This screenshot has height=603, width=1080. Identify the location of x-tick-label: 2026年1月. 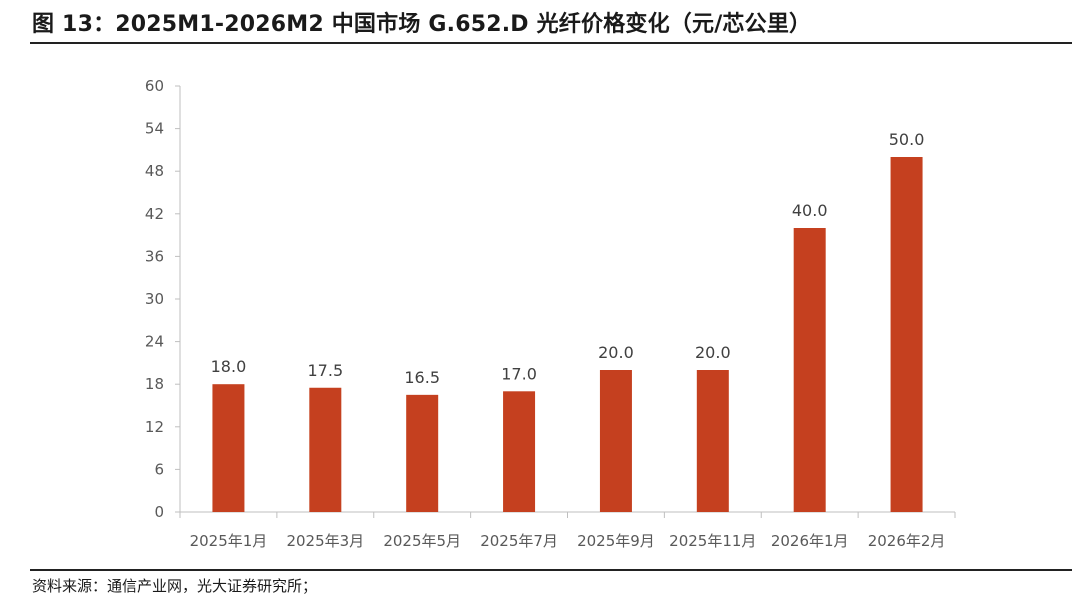
(810, 541).